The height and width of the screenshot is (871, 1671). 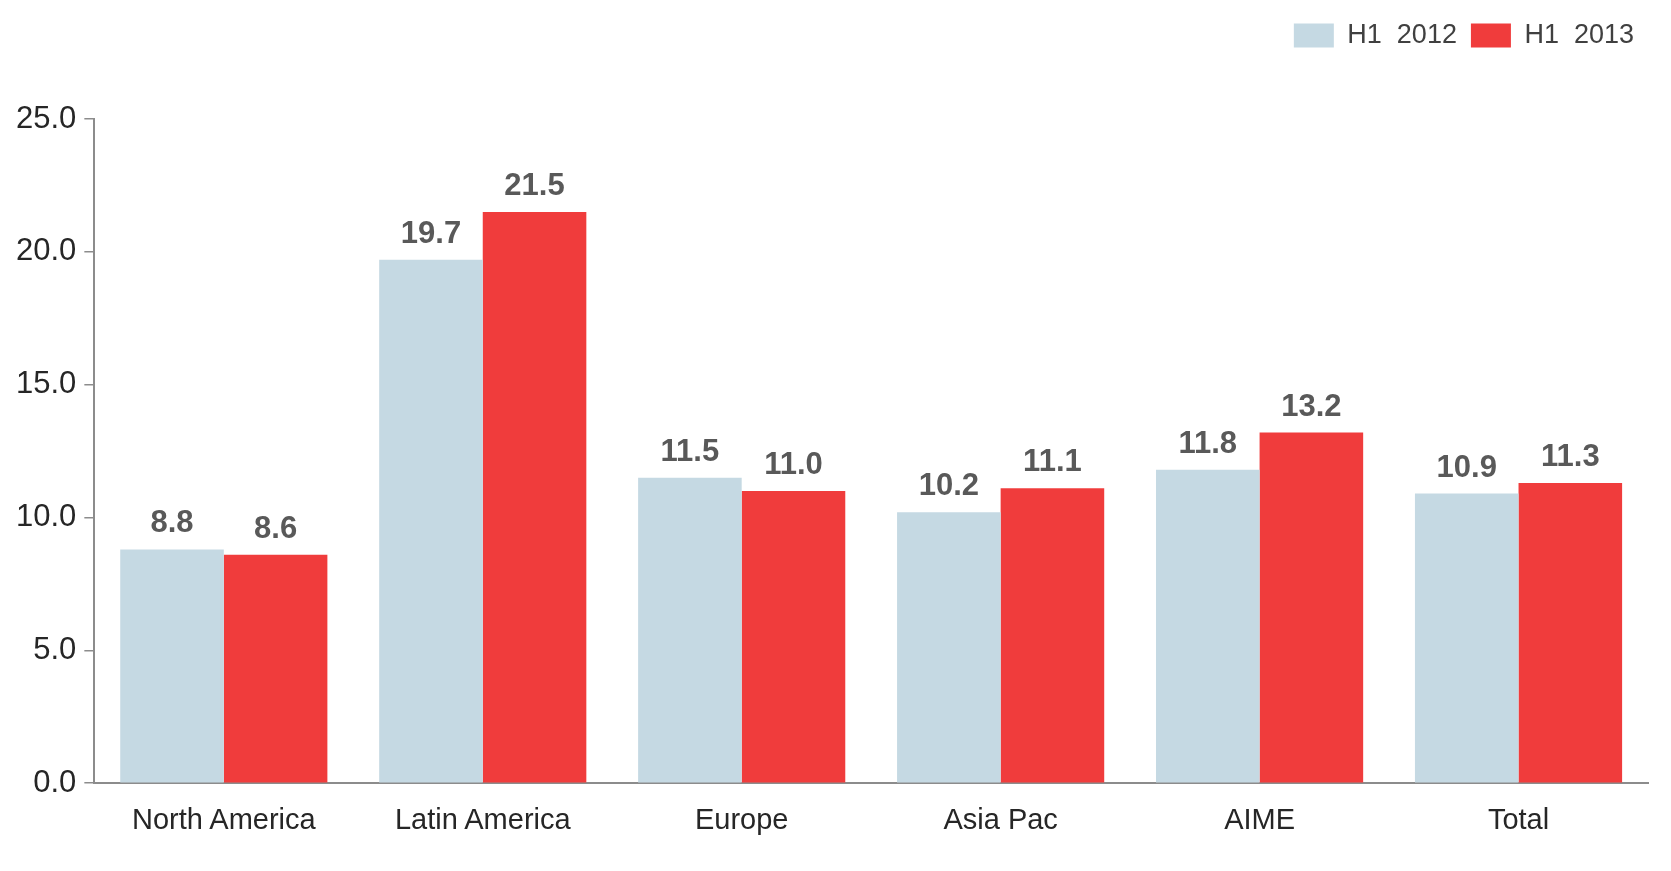 I want to click on data-label: 11.0, so click(x=793, y=463).